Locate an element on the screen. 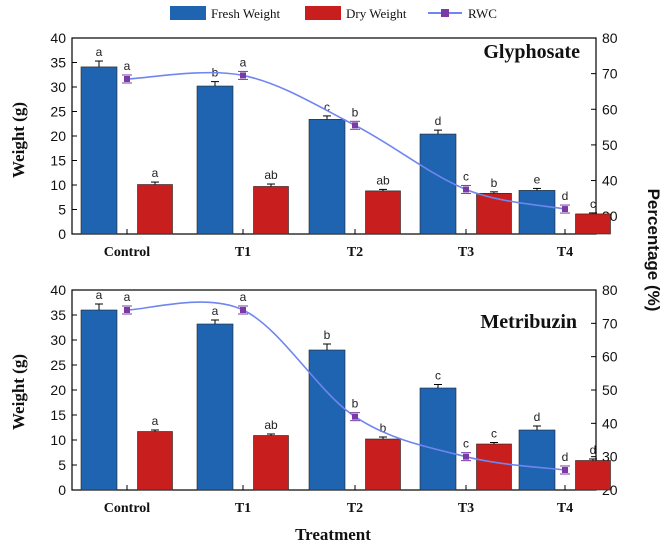  legend-rwc-marker is located at coordinates (445, 13).